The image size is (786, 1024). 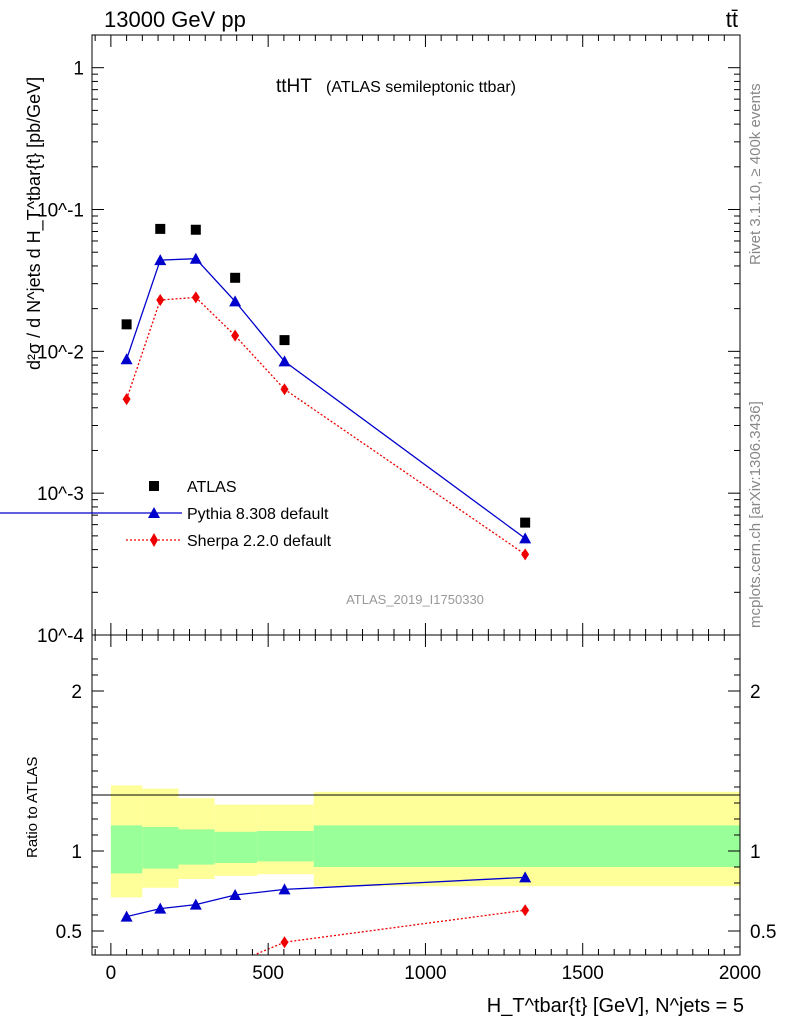 I want to click on legend-pythia-marker, so click(x=154, y=512).